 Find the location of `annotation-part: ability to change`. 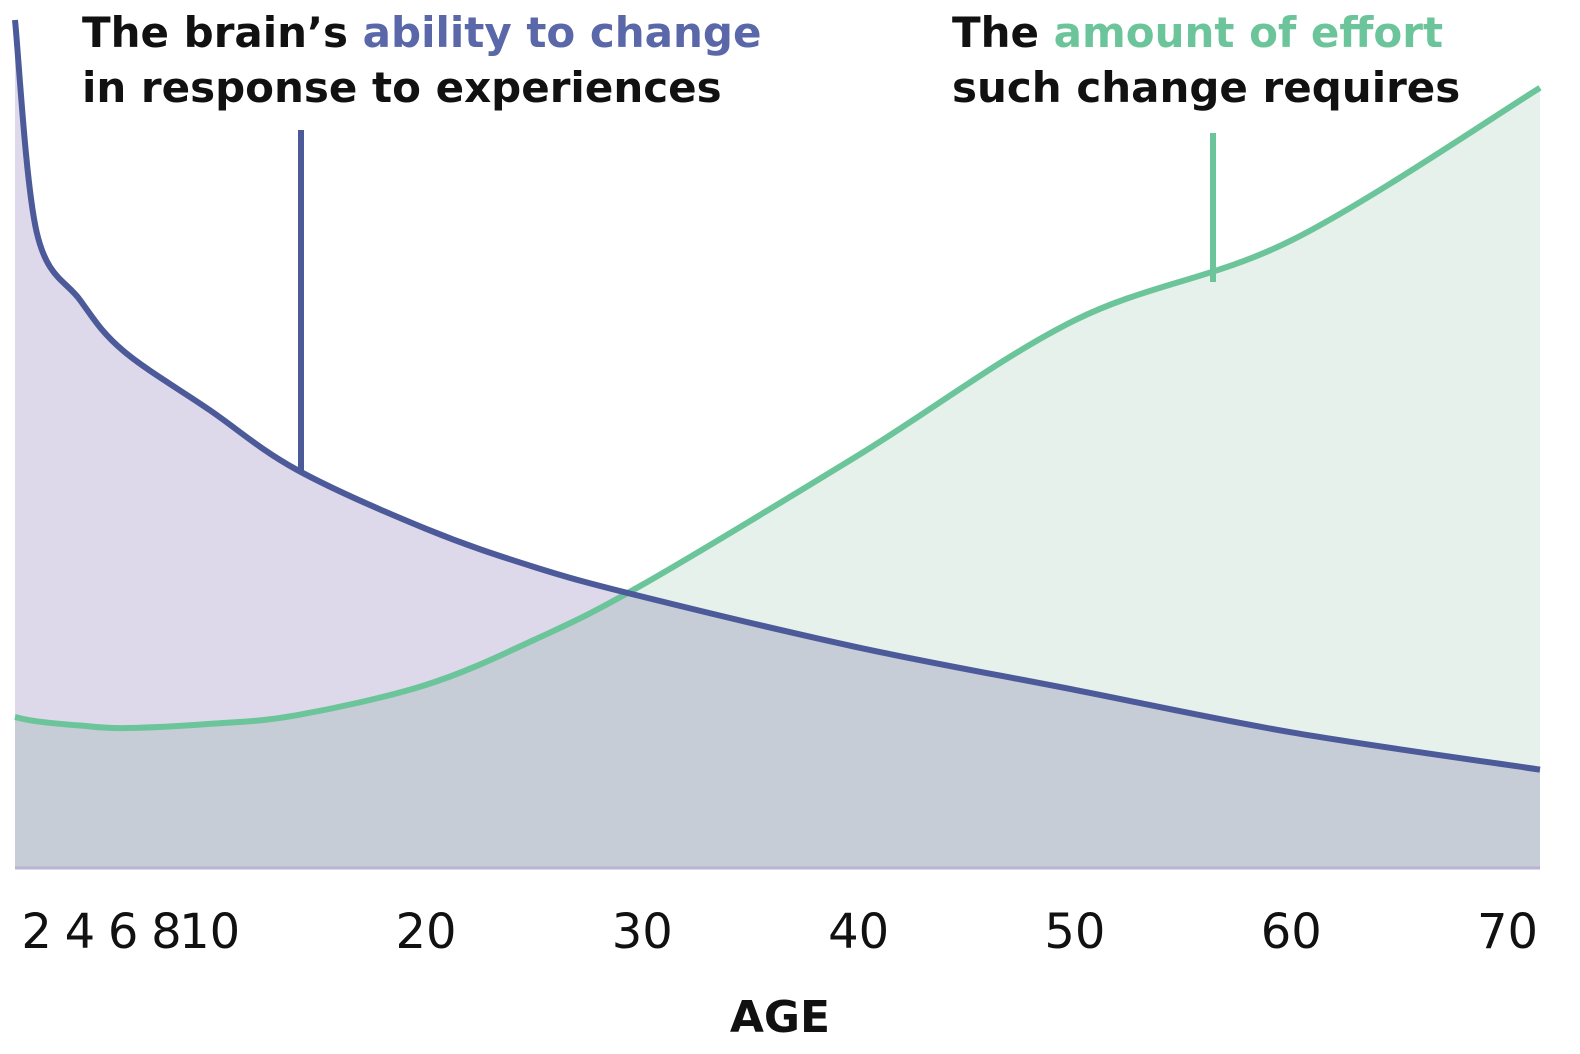

annotation-part: ability to change is located at coordinates (562, 32).